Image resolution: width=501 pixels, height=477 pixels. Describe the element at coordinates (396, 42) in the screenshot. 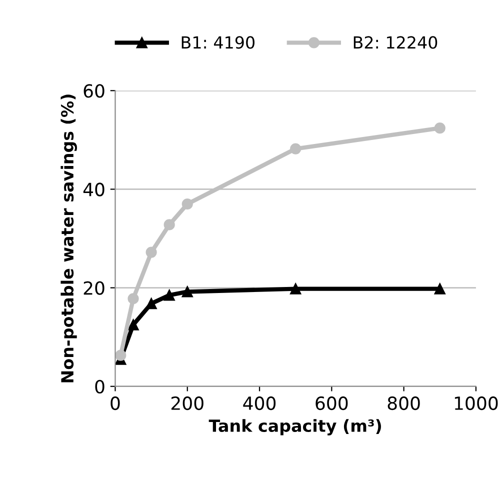

I see `legend-label: B2: 12240` at that location.